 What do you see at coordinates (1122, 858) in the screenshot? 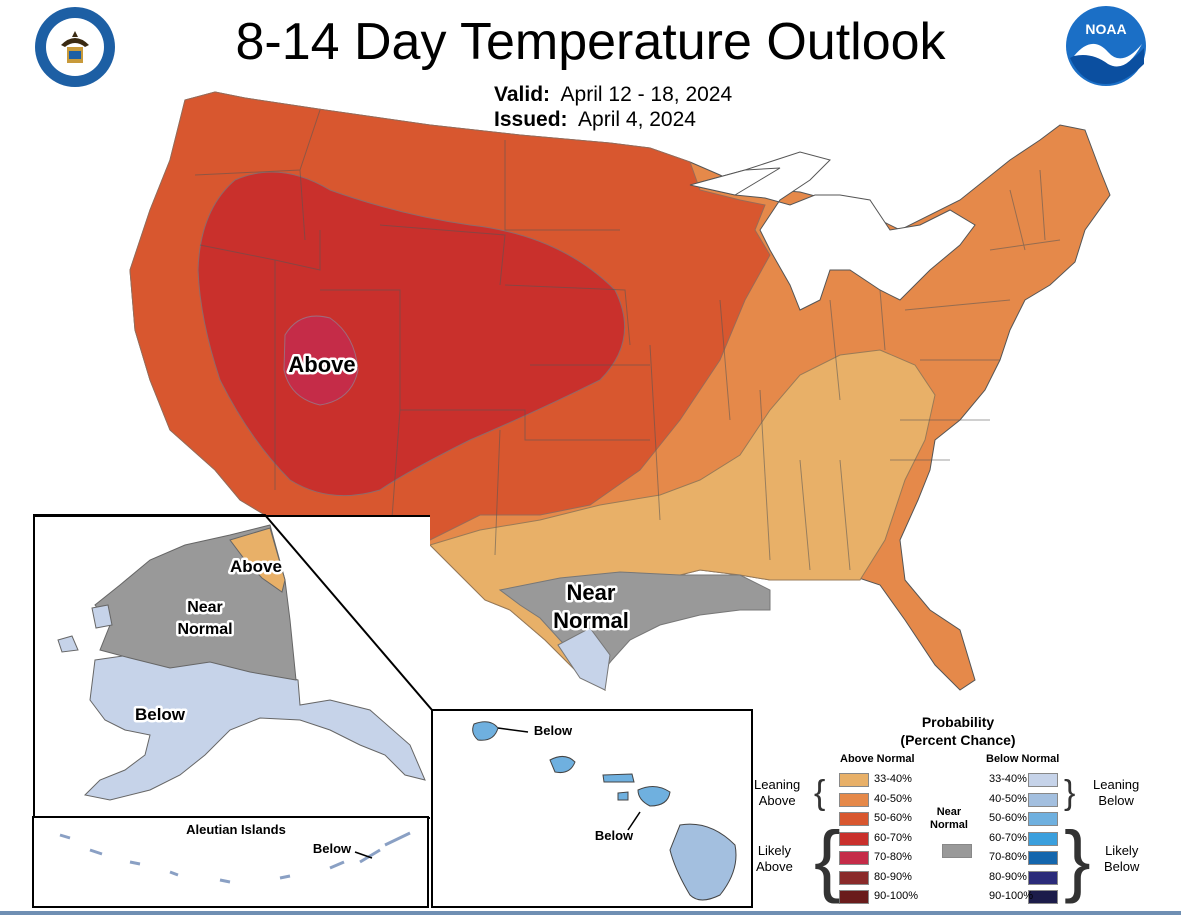
I see `legend-likely-below: Likely Below` at bounding box center [1122, 858].